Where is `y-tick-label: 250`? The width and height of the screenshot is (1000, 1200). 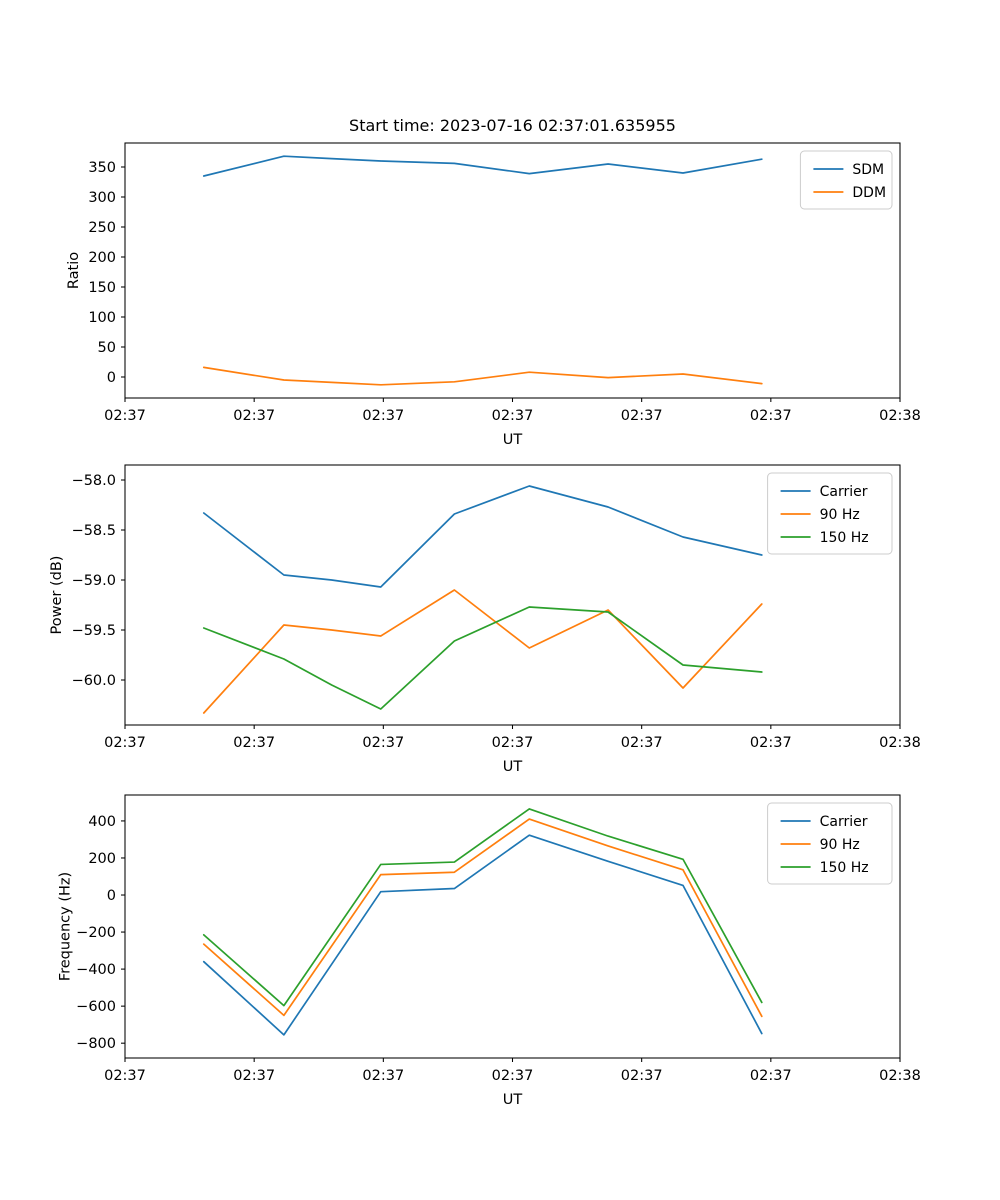 y-tick-label: 250 is located at coordinates (102, 228).